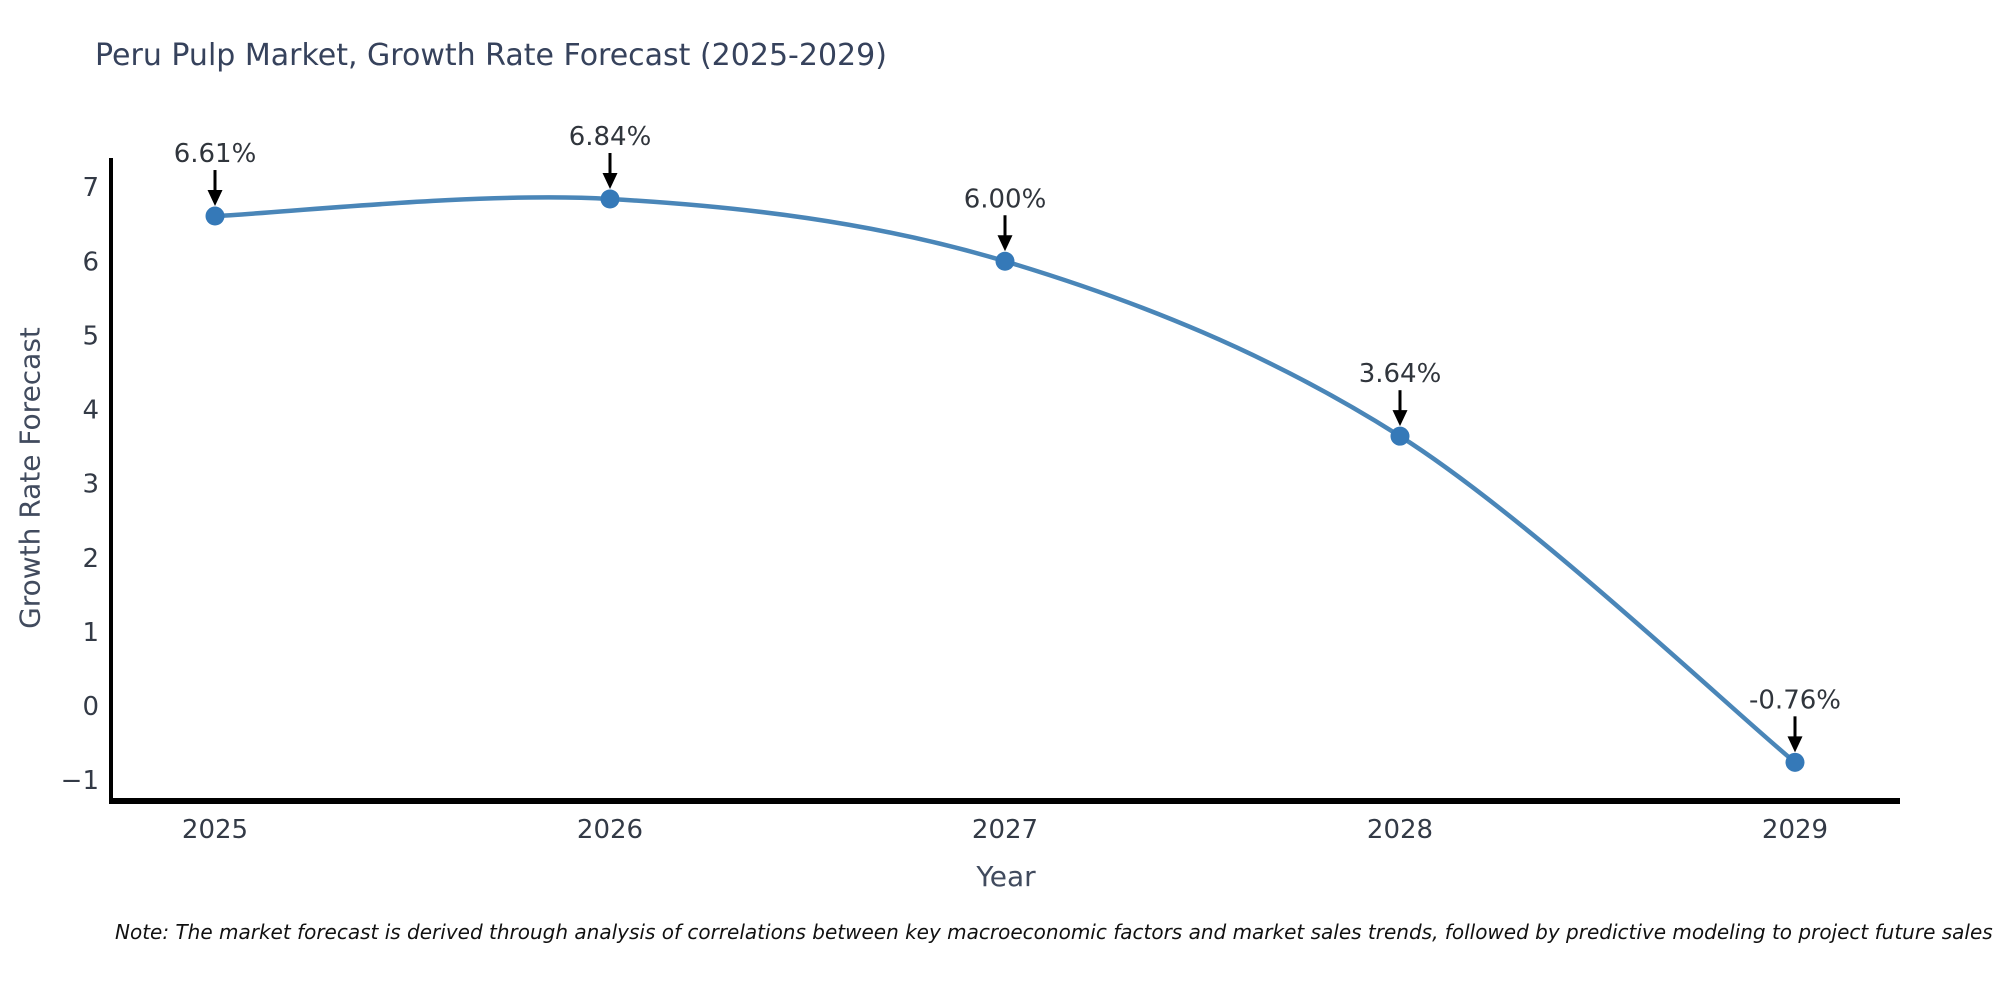  Describe the element at coordinates (1005, 199) in the screenshot. I see `annotation-label: 6.00%` at that location.